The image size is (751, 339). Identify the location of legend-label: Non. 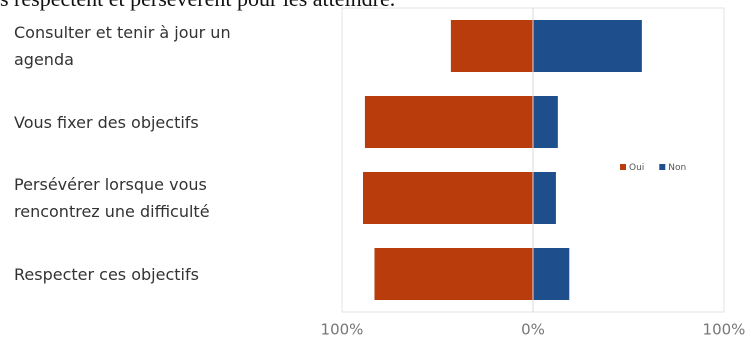
(677, 168).